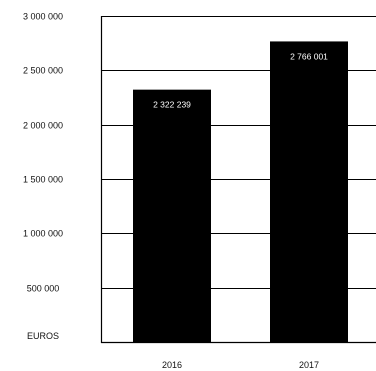 The image size is (376, 371). Describe the element at coordinates (43, 234) in the screenshot. I see `y-tick-label: 1 000 000` at that location.